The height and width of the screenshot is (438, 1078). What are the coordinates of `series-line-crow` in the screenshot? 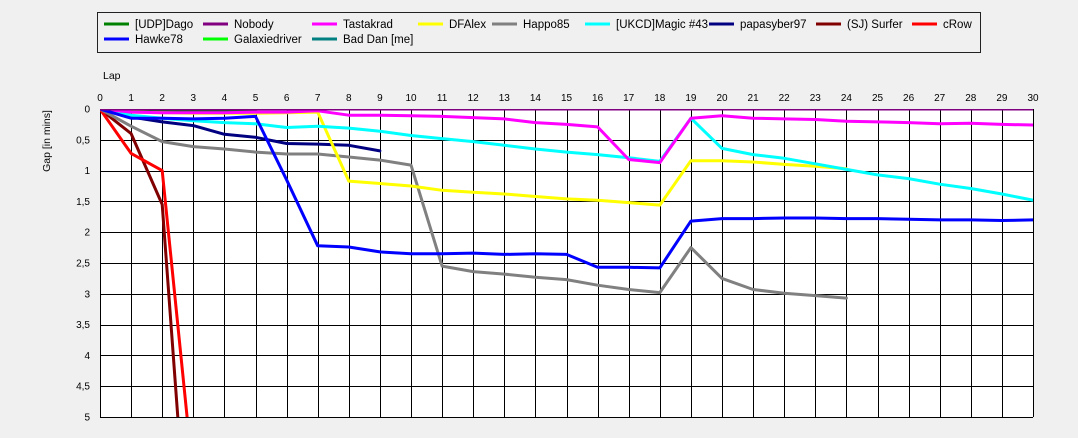 It's located at (144, 263).